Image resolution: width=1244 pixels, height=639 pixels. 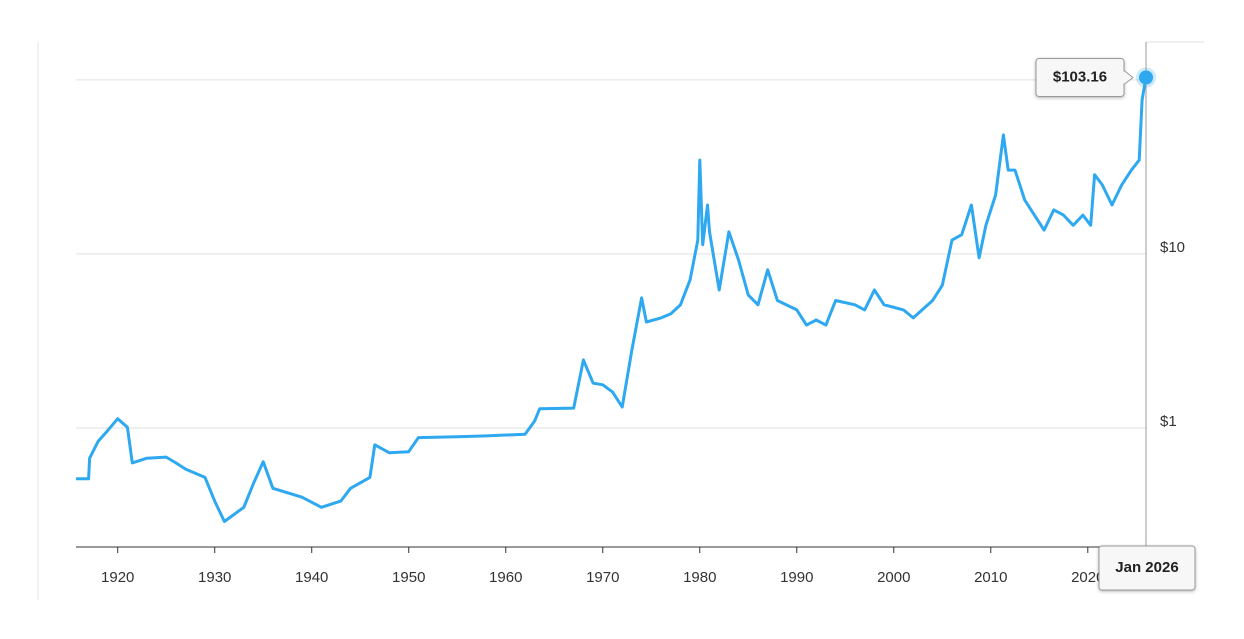 I want to click on x-tick-label: 1970, so click(x=602, y=577).